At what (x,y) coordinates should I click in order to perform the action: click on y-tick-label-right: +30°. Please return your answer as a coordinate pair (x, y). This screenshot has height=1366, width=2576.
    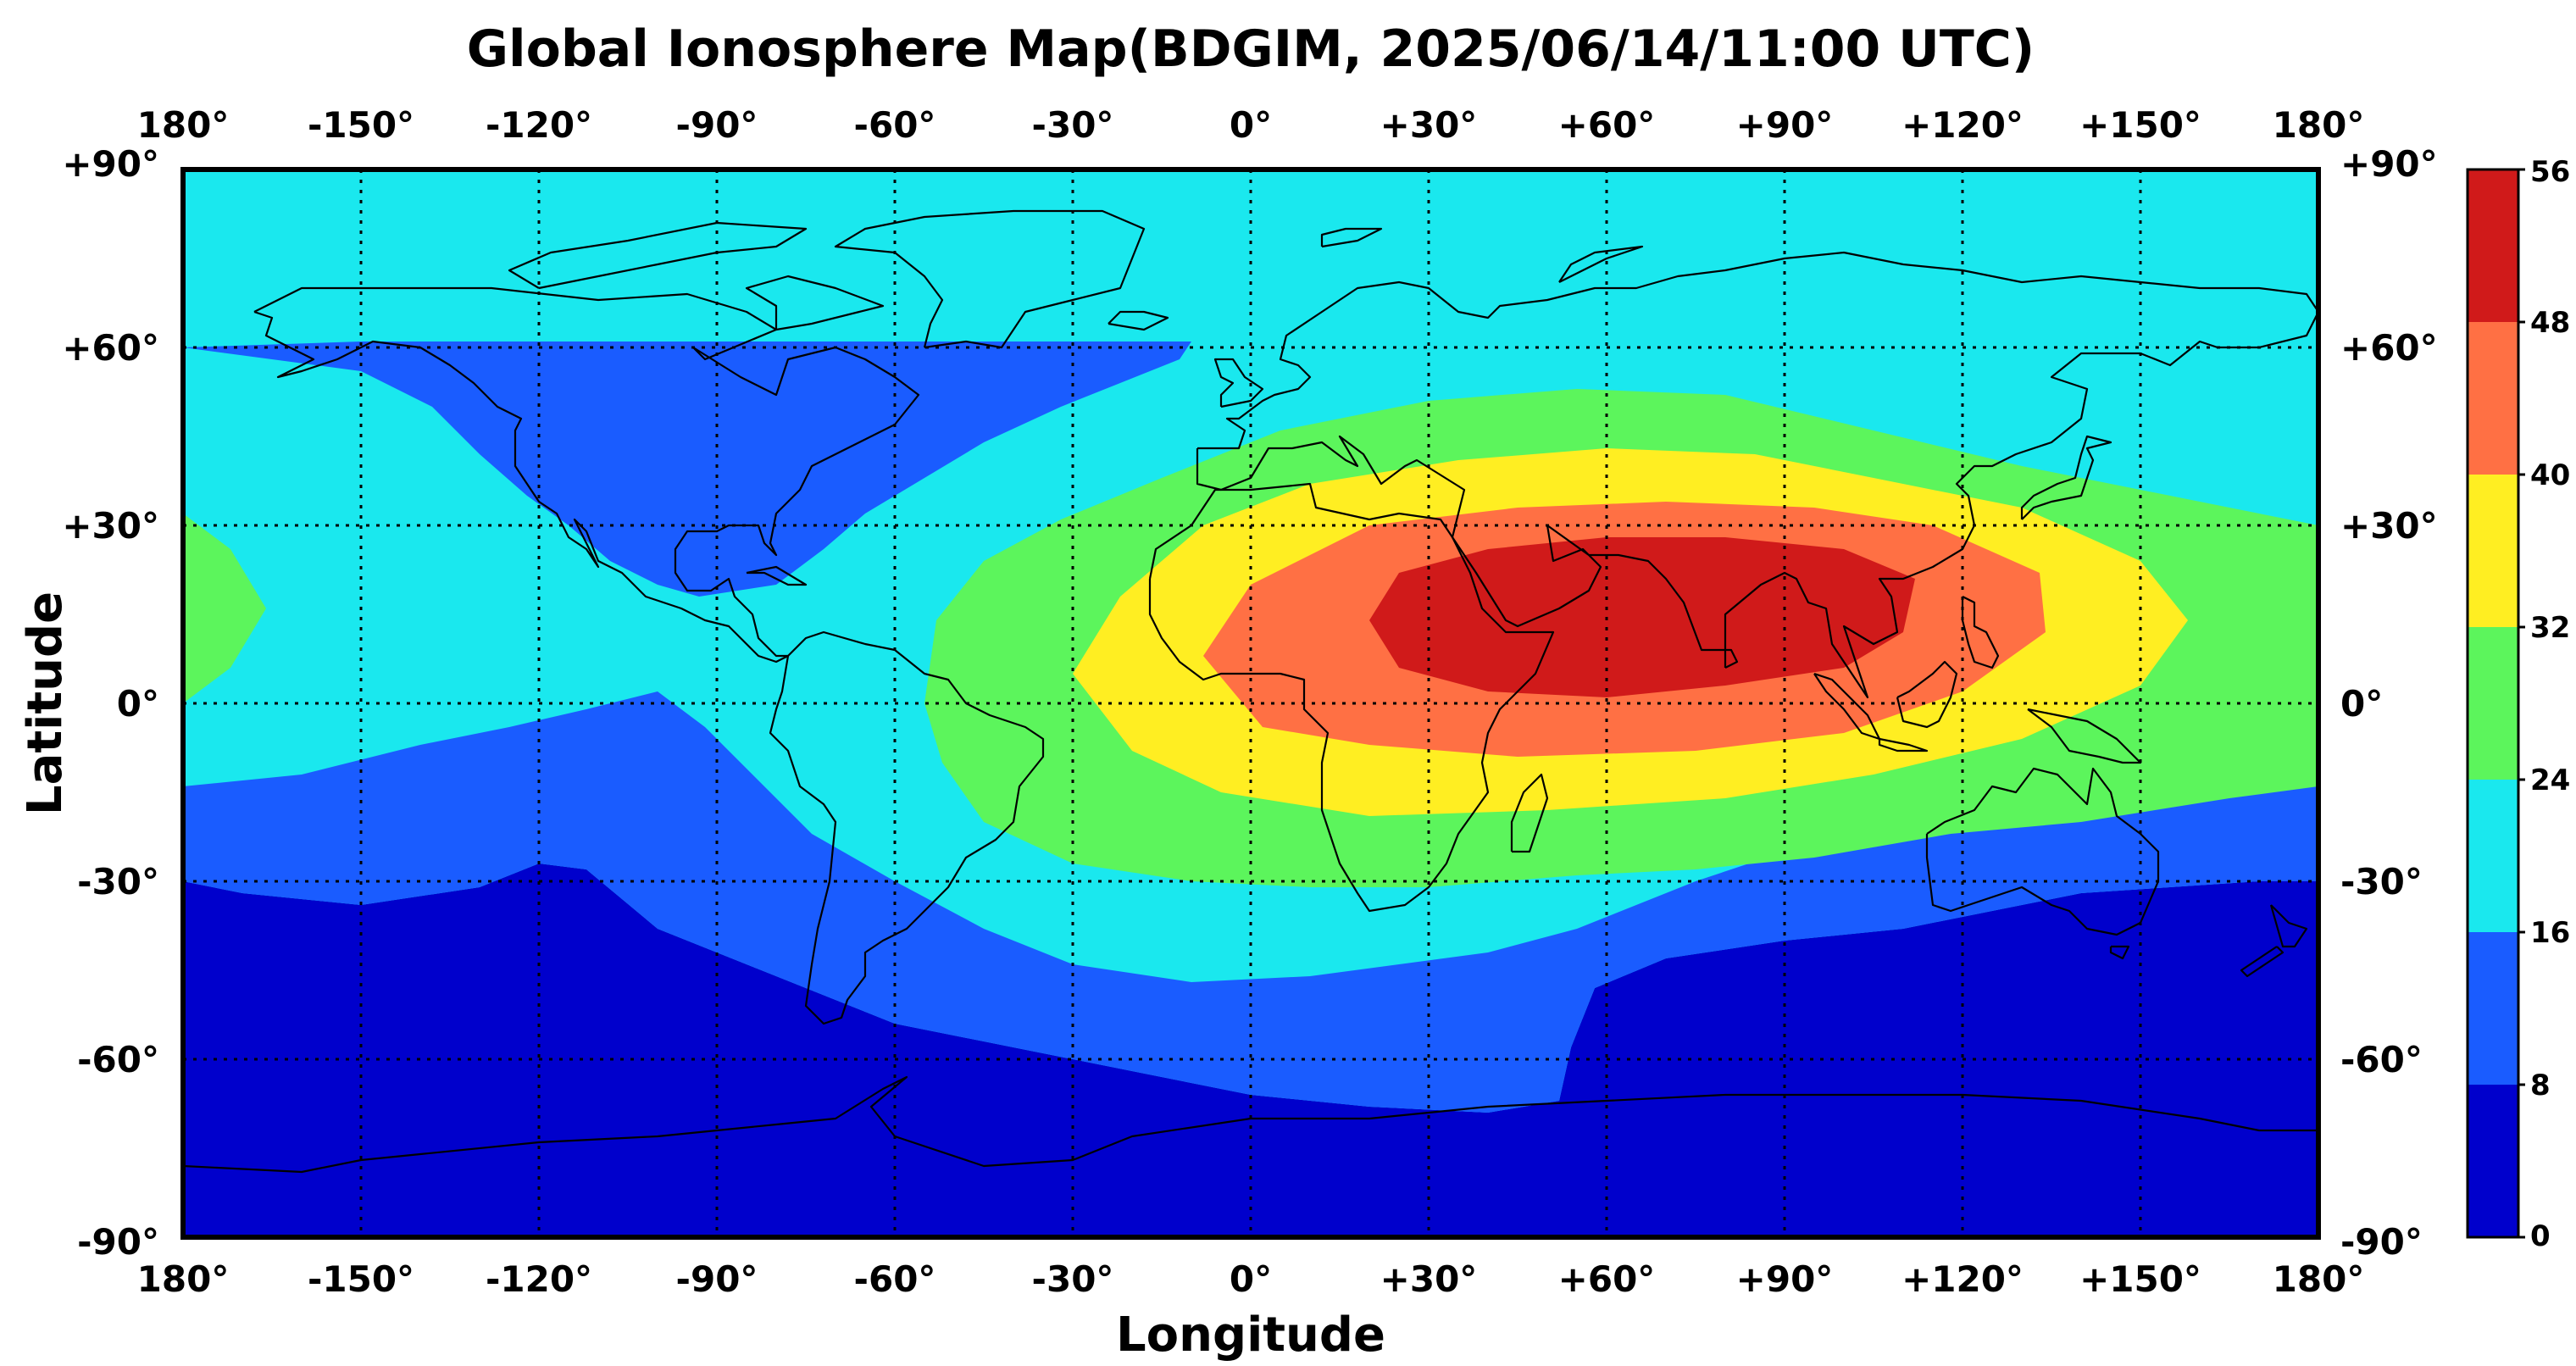
    Looking at the image, I should click on (2389, 526).